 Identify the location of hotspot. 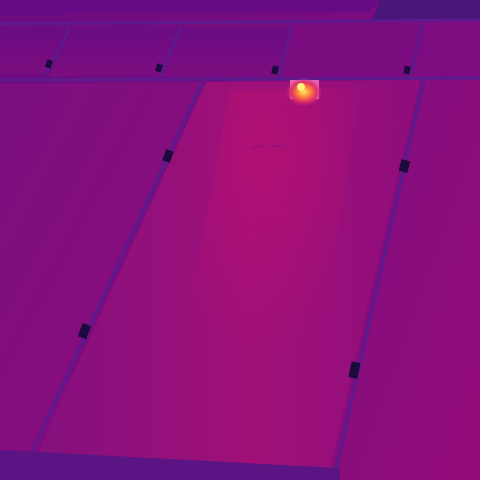
(304, 92).